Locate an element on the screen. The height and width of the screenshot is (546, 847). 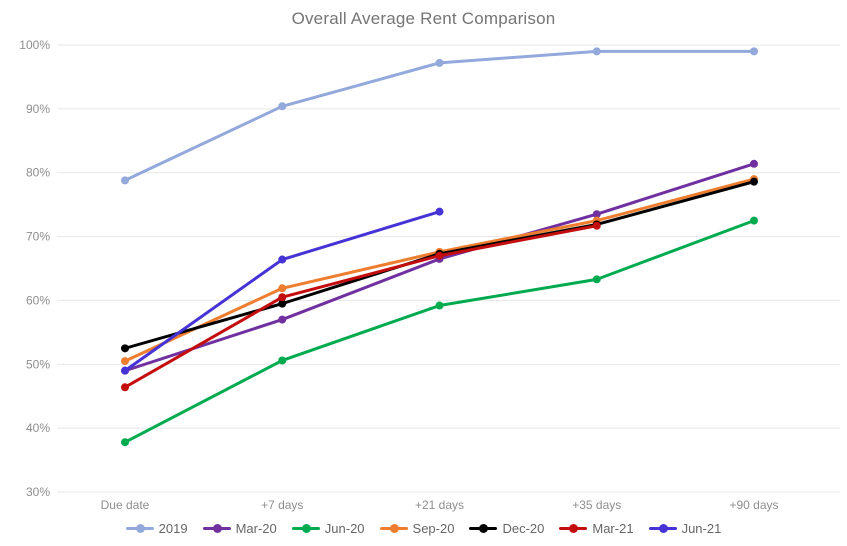
y-tick-label: 100% is located at coordinates (34, 45).